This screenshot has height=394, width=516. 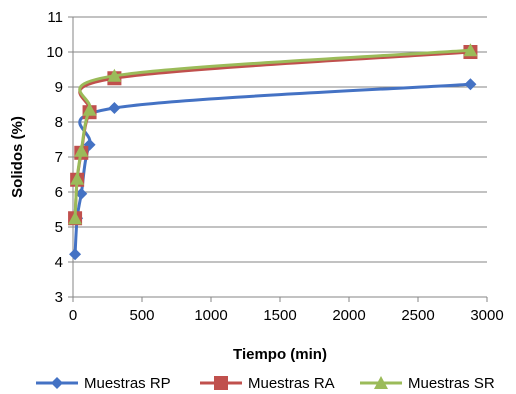 What do you see at coordinates (73, 315) in the screenshot?
I see `x-tick-label: 0` at bounding box center [73, 315].